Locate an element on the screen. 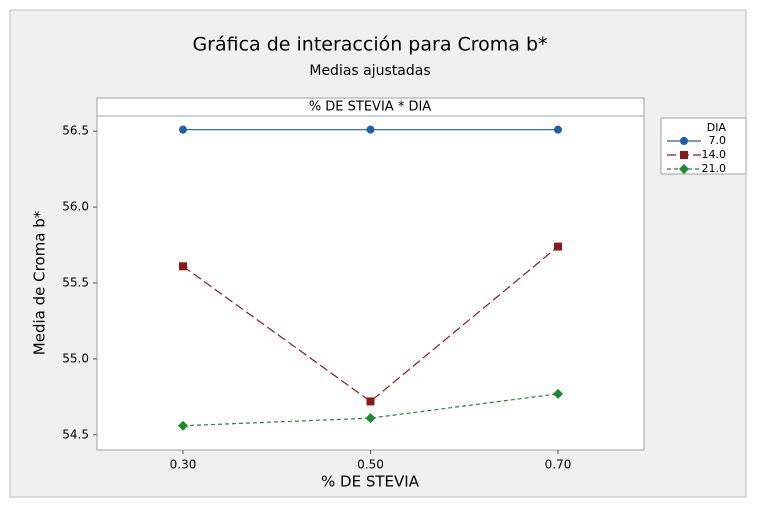  legend-label: 21.0 is located at coordinates (714, 168).